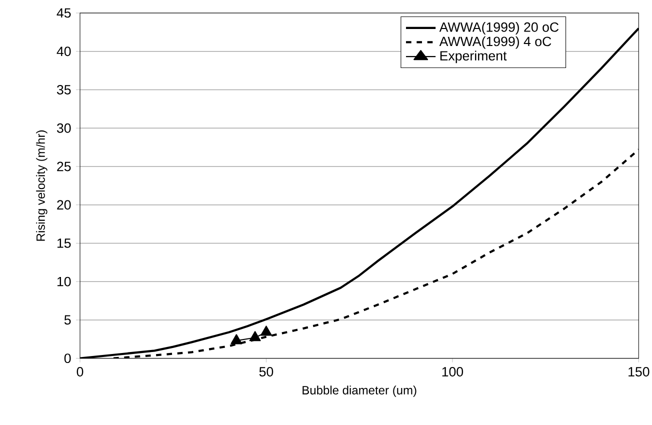 Image resolution: width=652 pixels, height=425 pixels. I want to click on y-tick-label: 0, so click(67, 359).